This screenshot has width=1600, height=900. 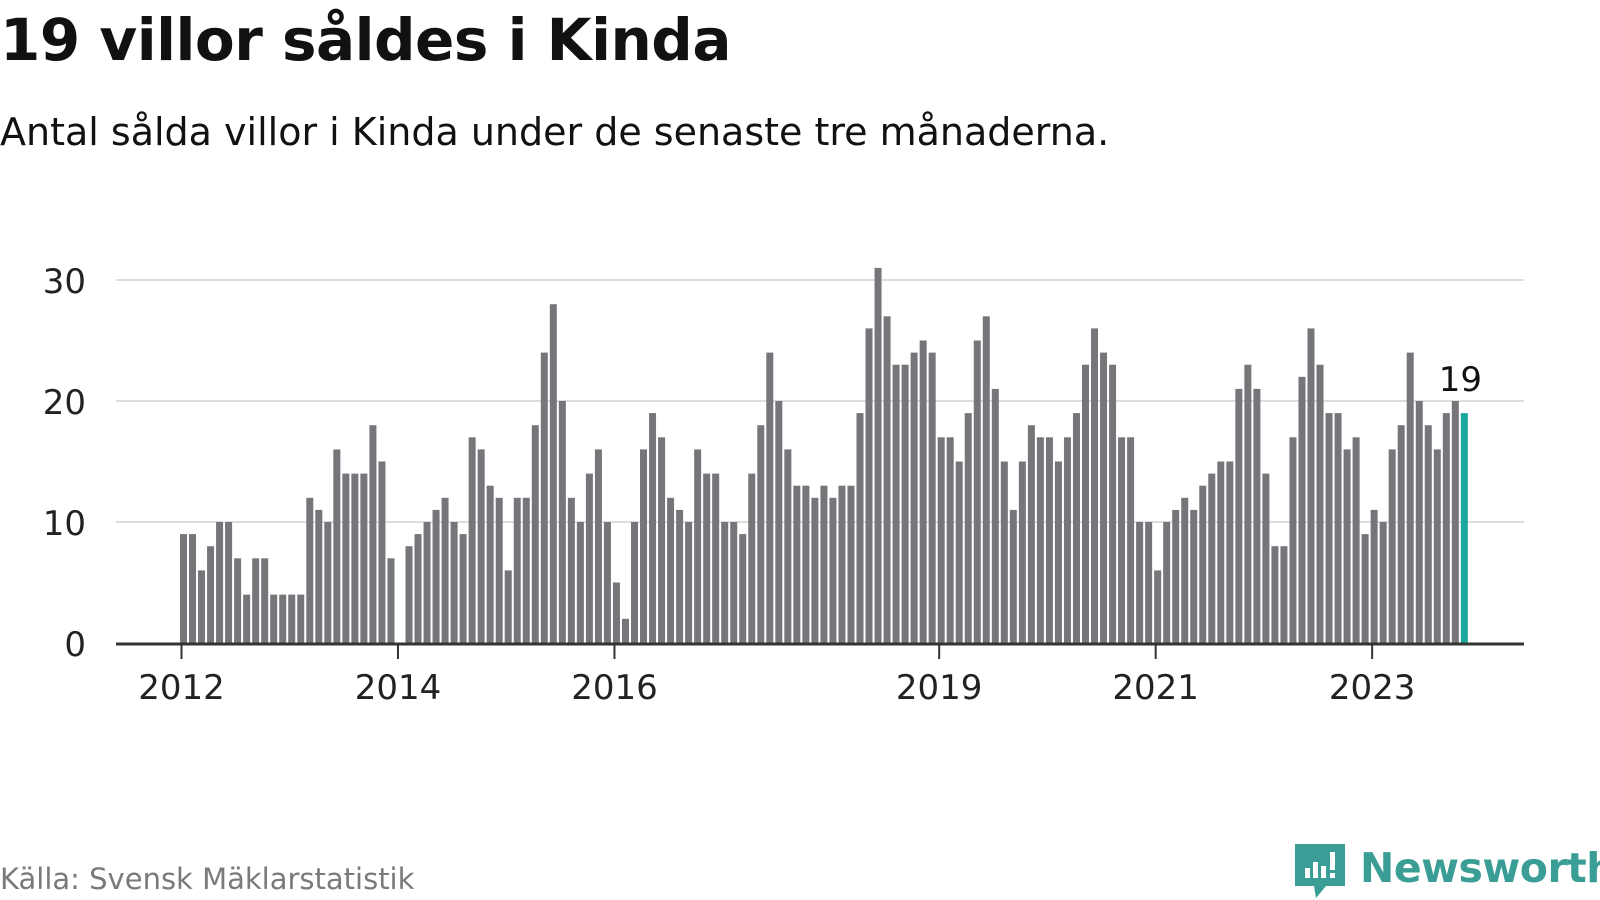 I want to click on newsworthy-logo: Newsworthy, so click(x=1445, y=871).